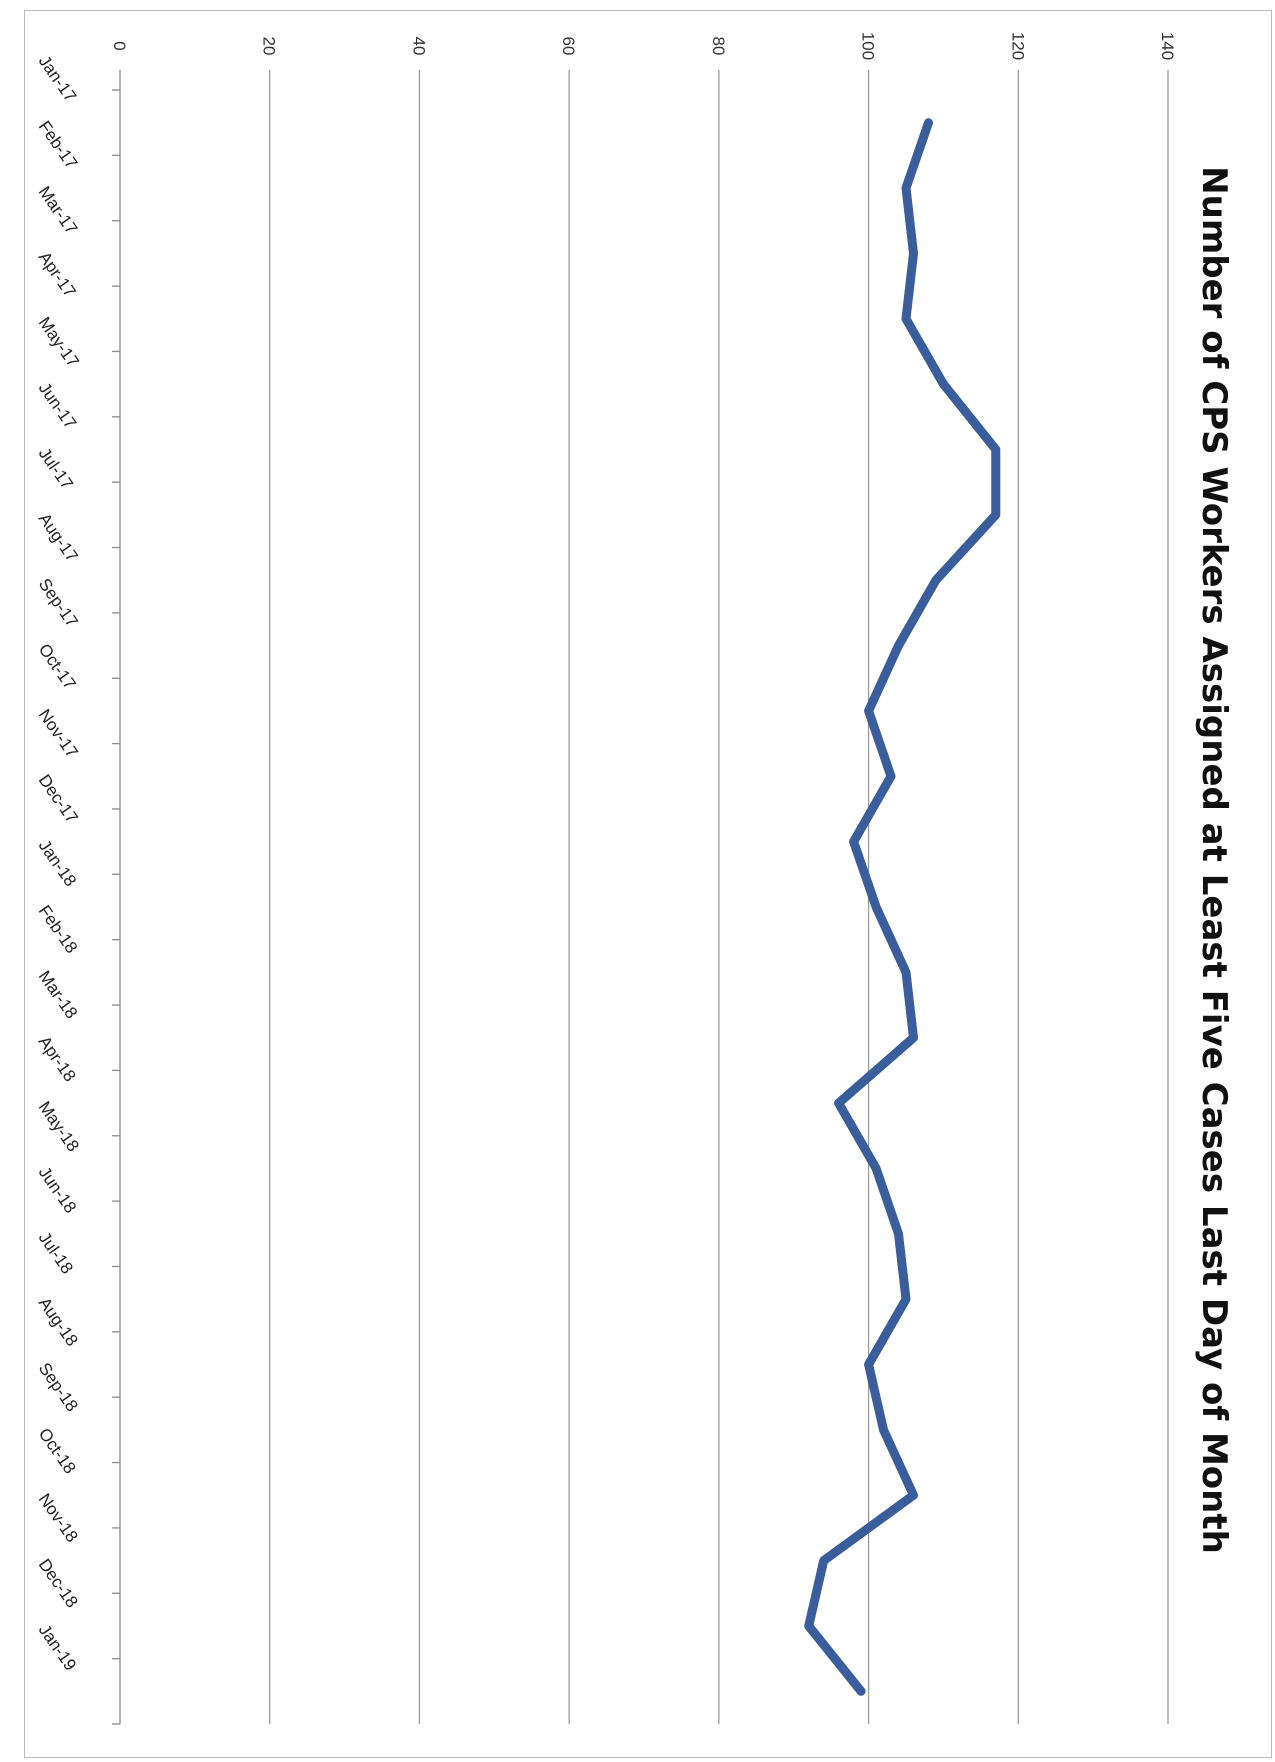 This screenshot has height=1762, width=1275. I want to click on series-line, so click(902, 907).